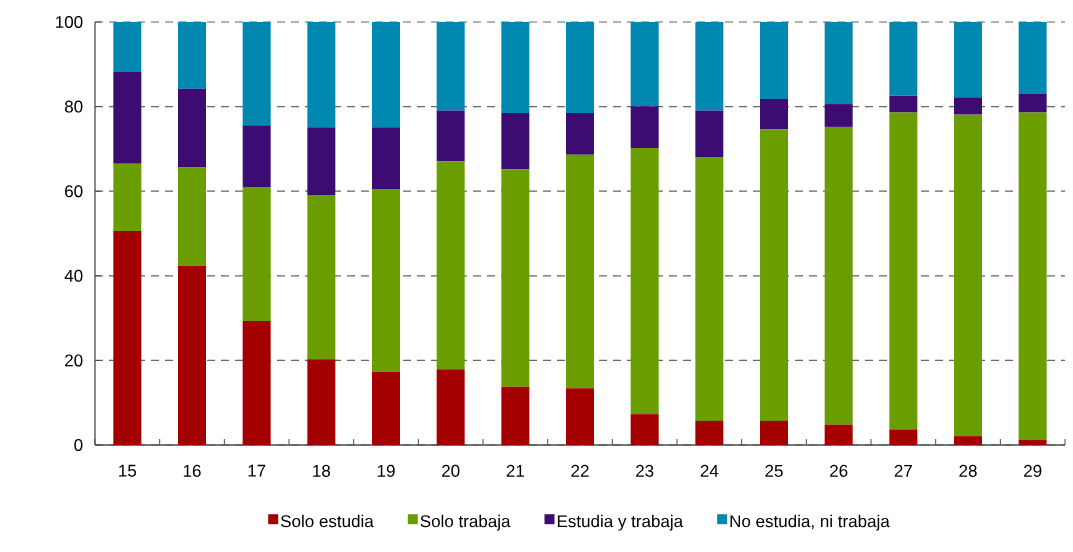 Image resolution: width=1073 pixels, height=552 pixels. I want to click on x-tick-label: 27, so click(903, 470).